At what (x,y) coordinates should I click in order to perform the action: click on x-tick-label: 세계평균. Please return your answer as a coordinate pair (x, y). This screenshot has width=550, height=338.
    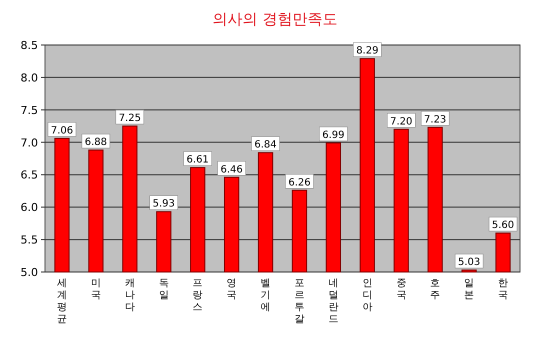
    Looking at the image, I should click on (61, 301).